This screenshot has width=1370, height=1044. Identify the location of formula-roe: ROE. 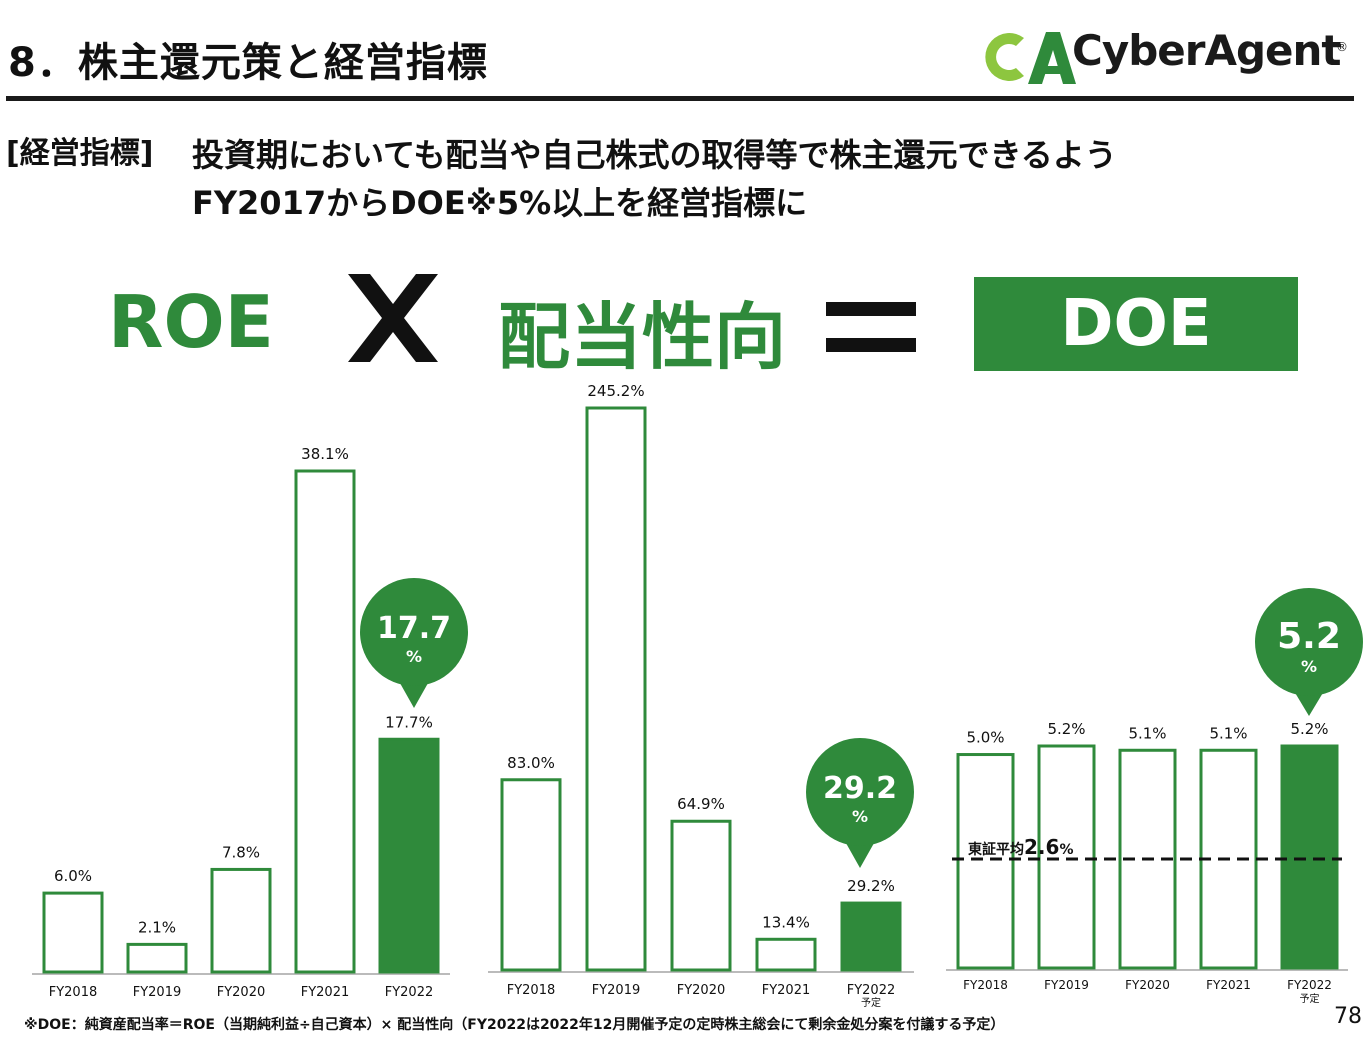
(191, 322).